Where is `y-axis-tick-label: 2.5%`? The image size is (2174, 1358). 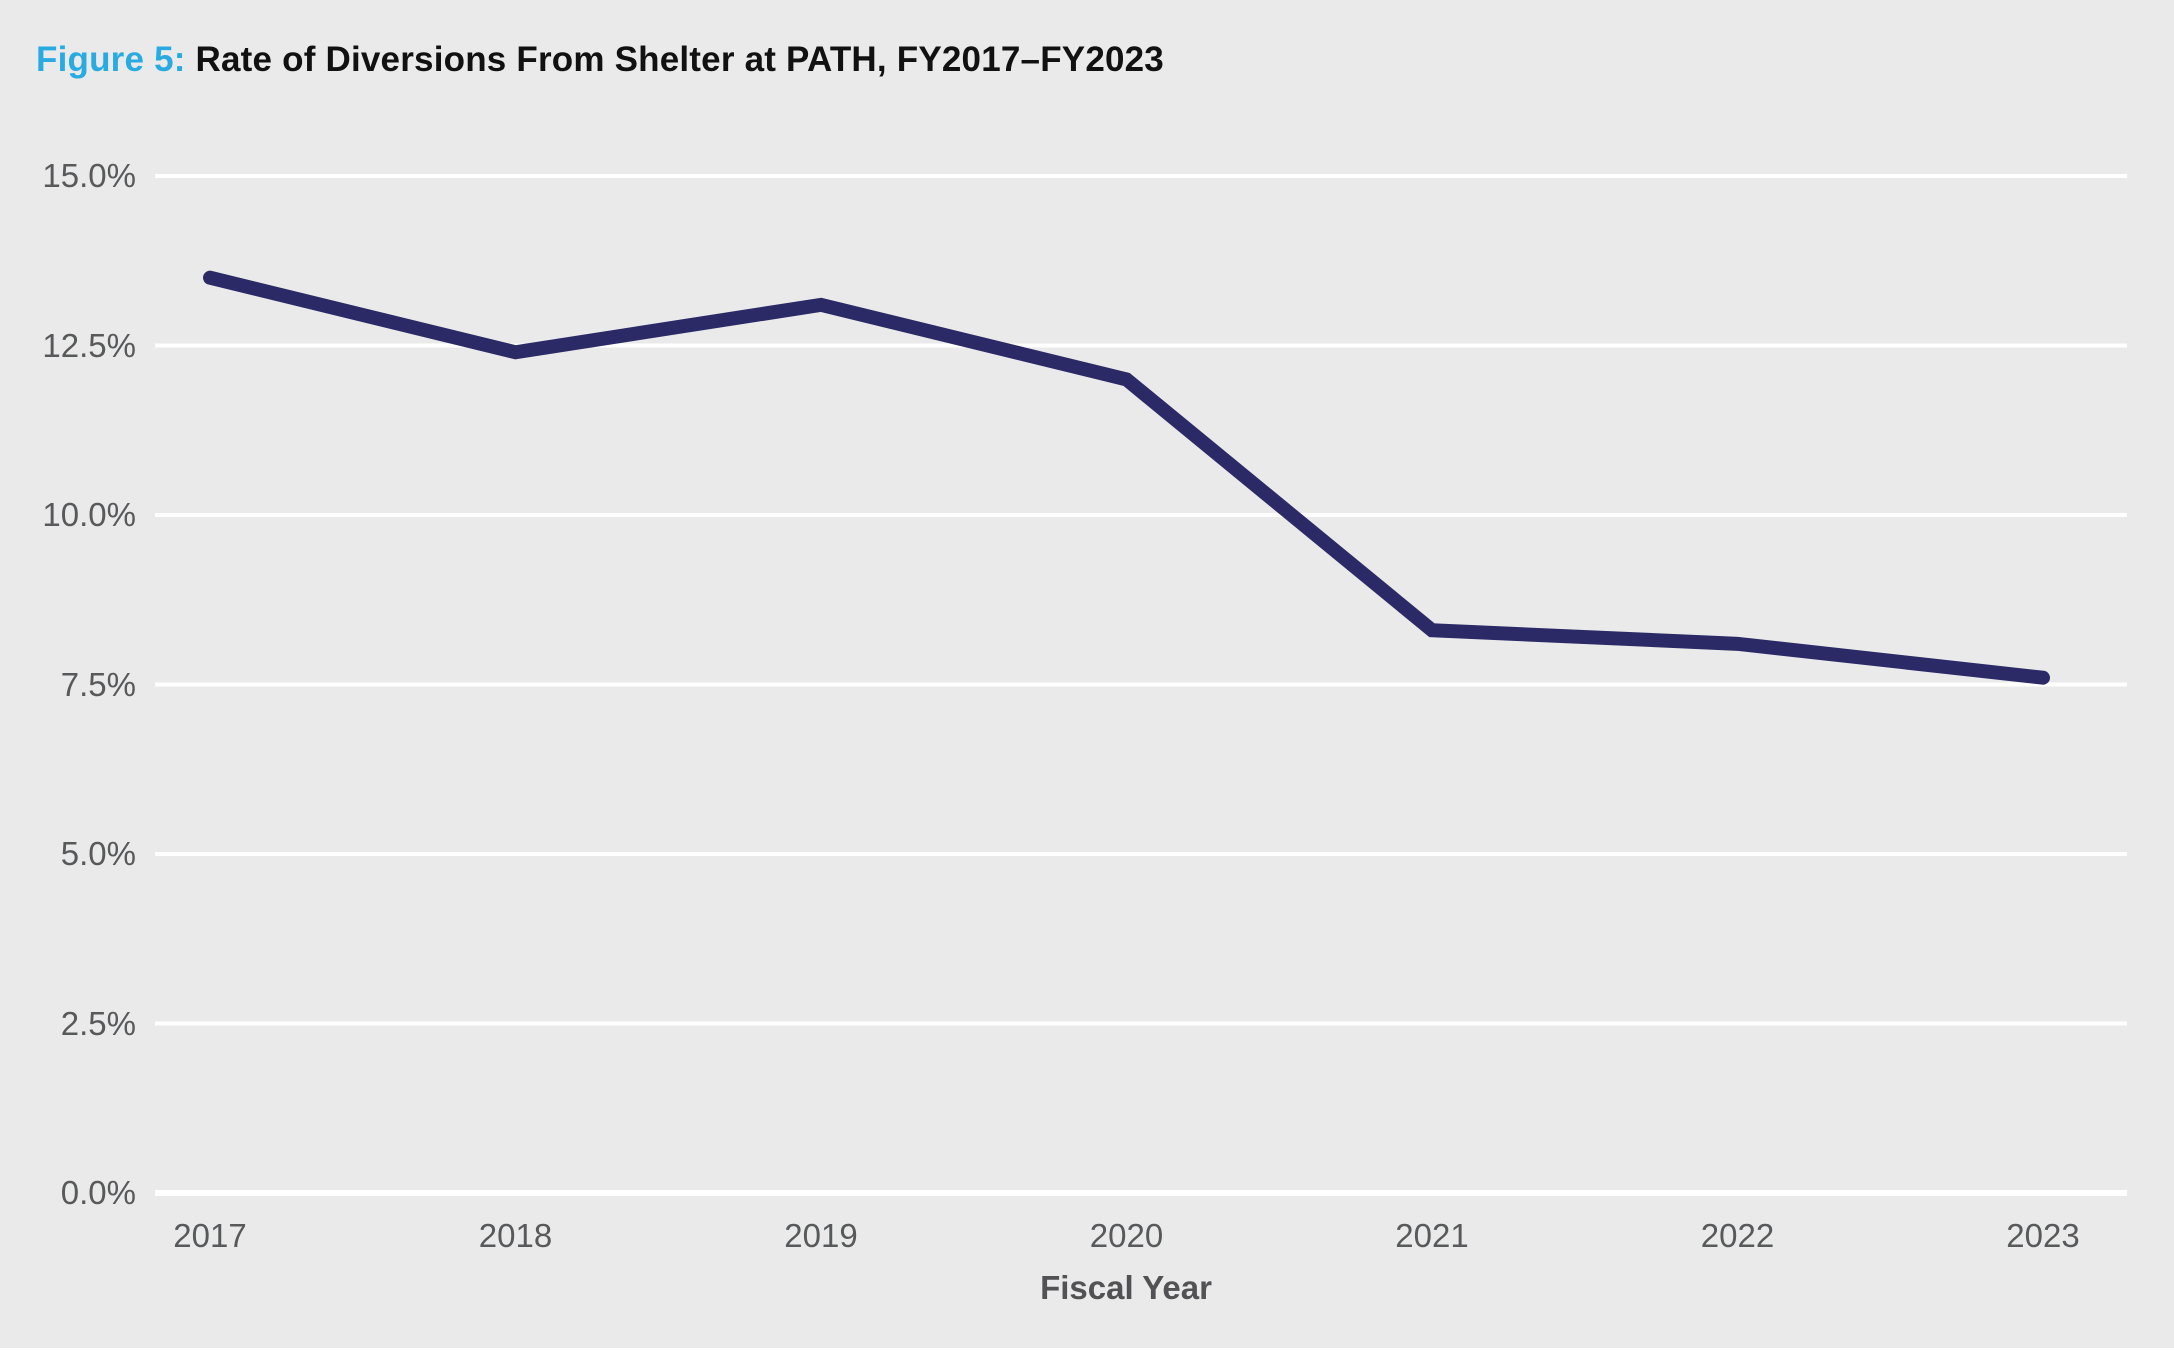 y-axis-tick-label: 2.5% is located at coordinates (98, 1023).